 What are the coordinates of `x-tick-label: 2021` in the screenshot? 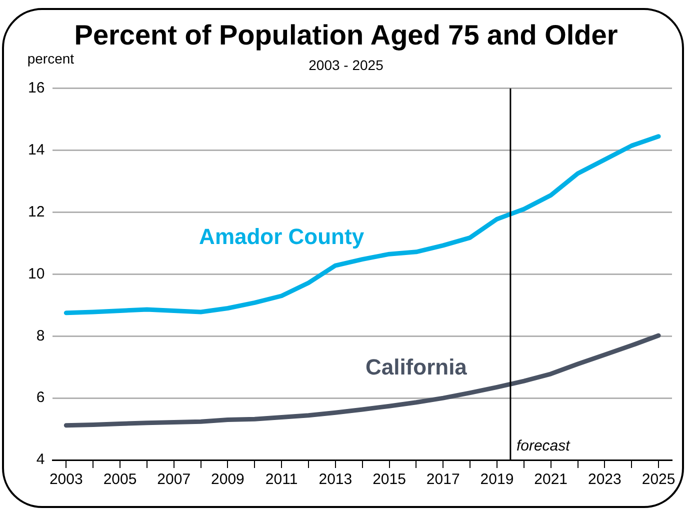 It's located at (551, 479).